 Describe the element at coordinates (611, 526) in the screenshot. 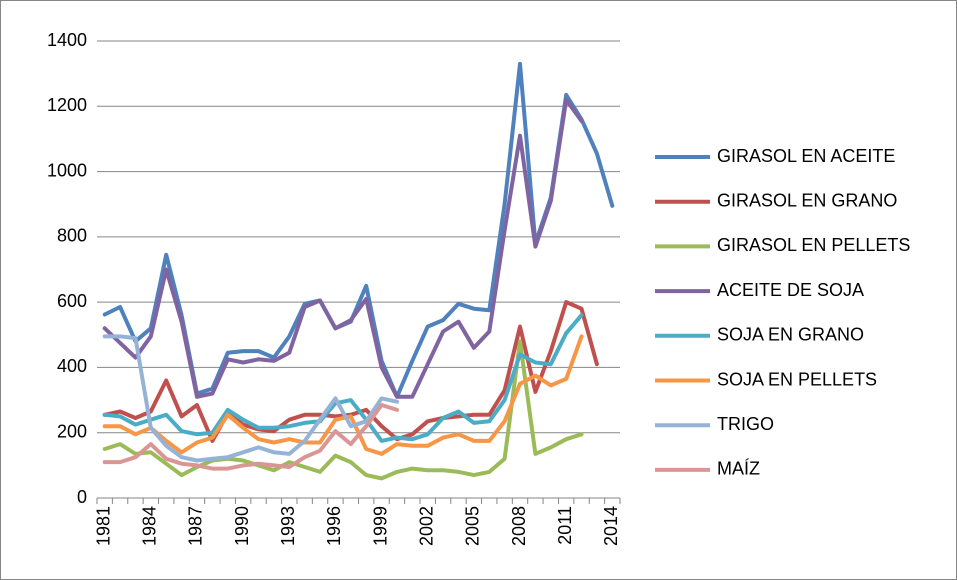

I see `x-tick-label: 2014` at that location.